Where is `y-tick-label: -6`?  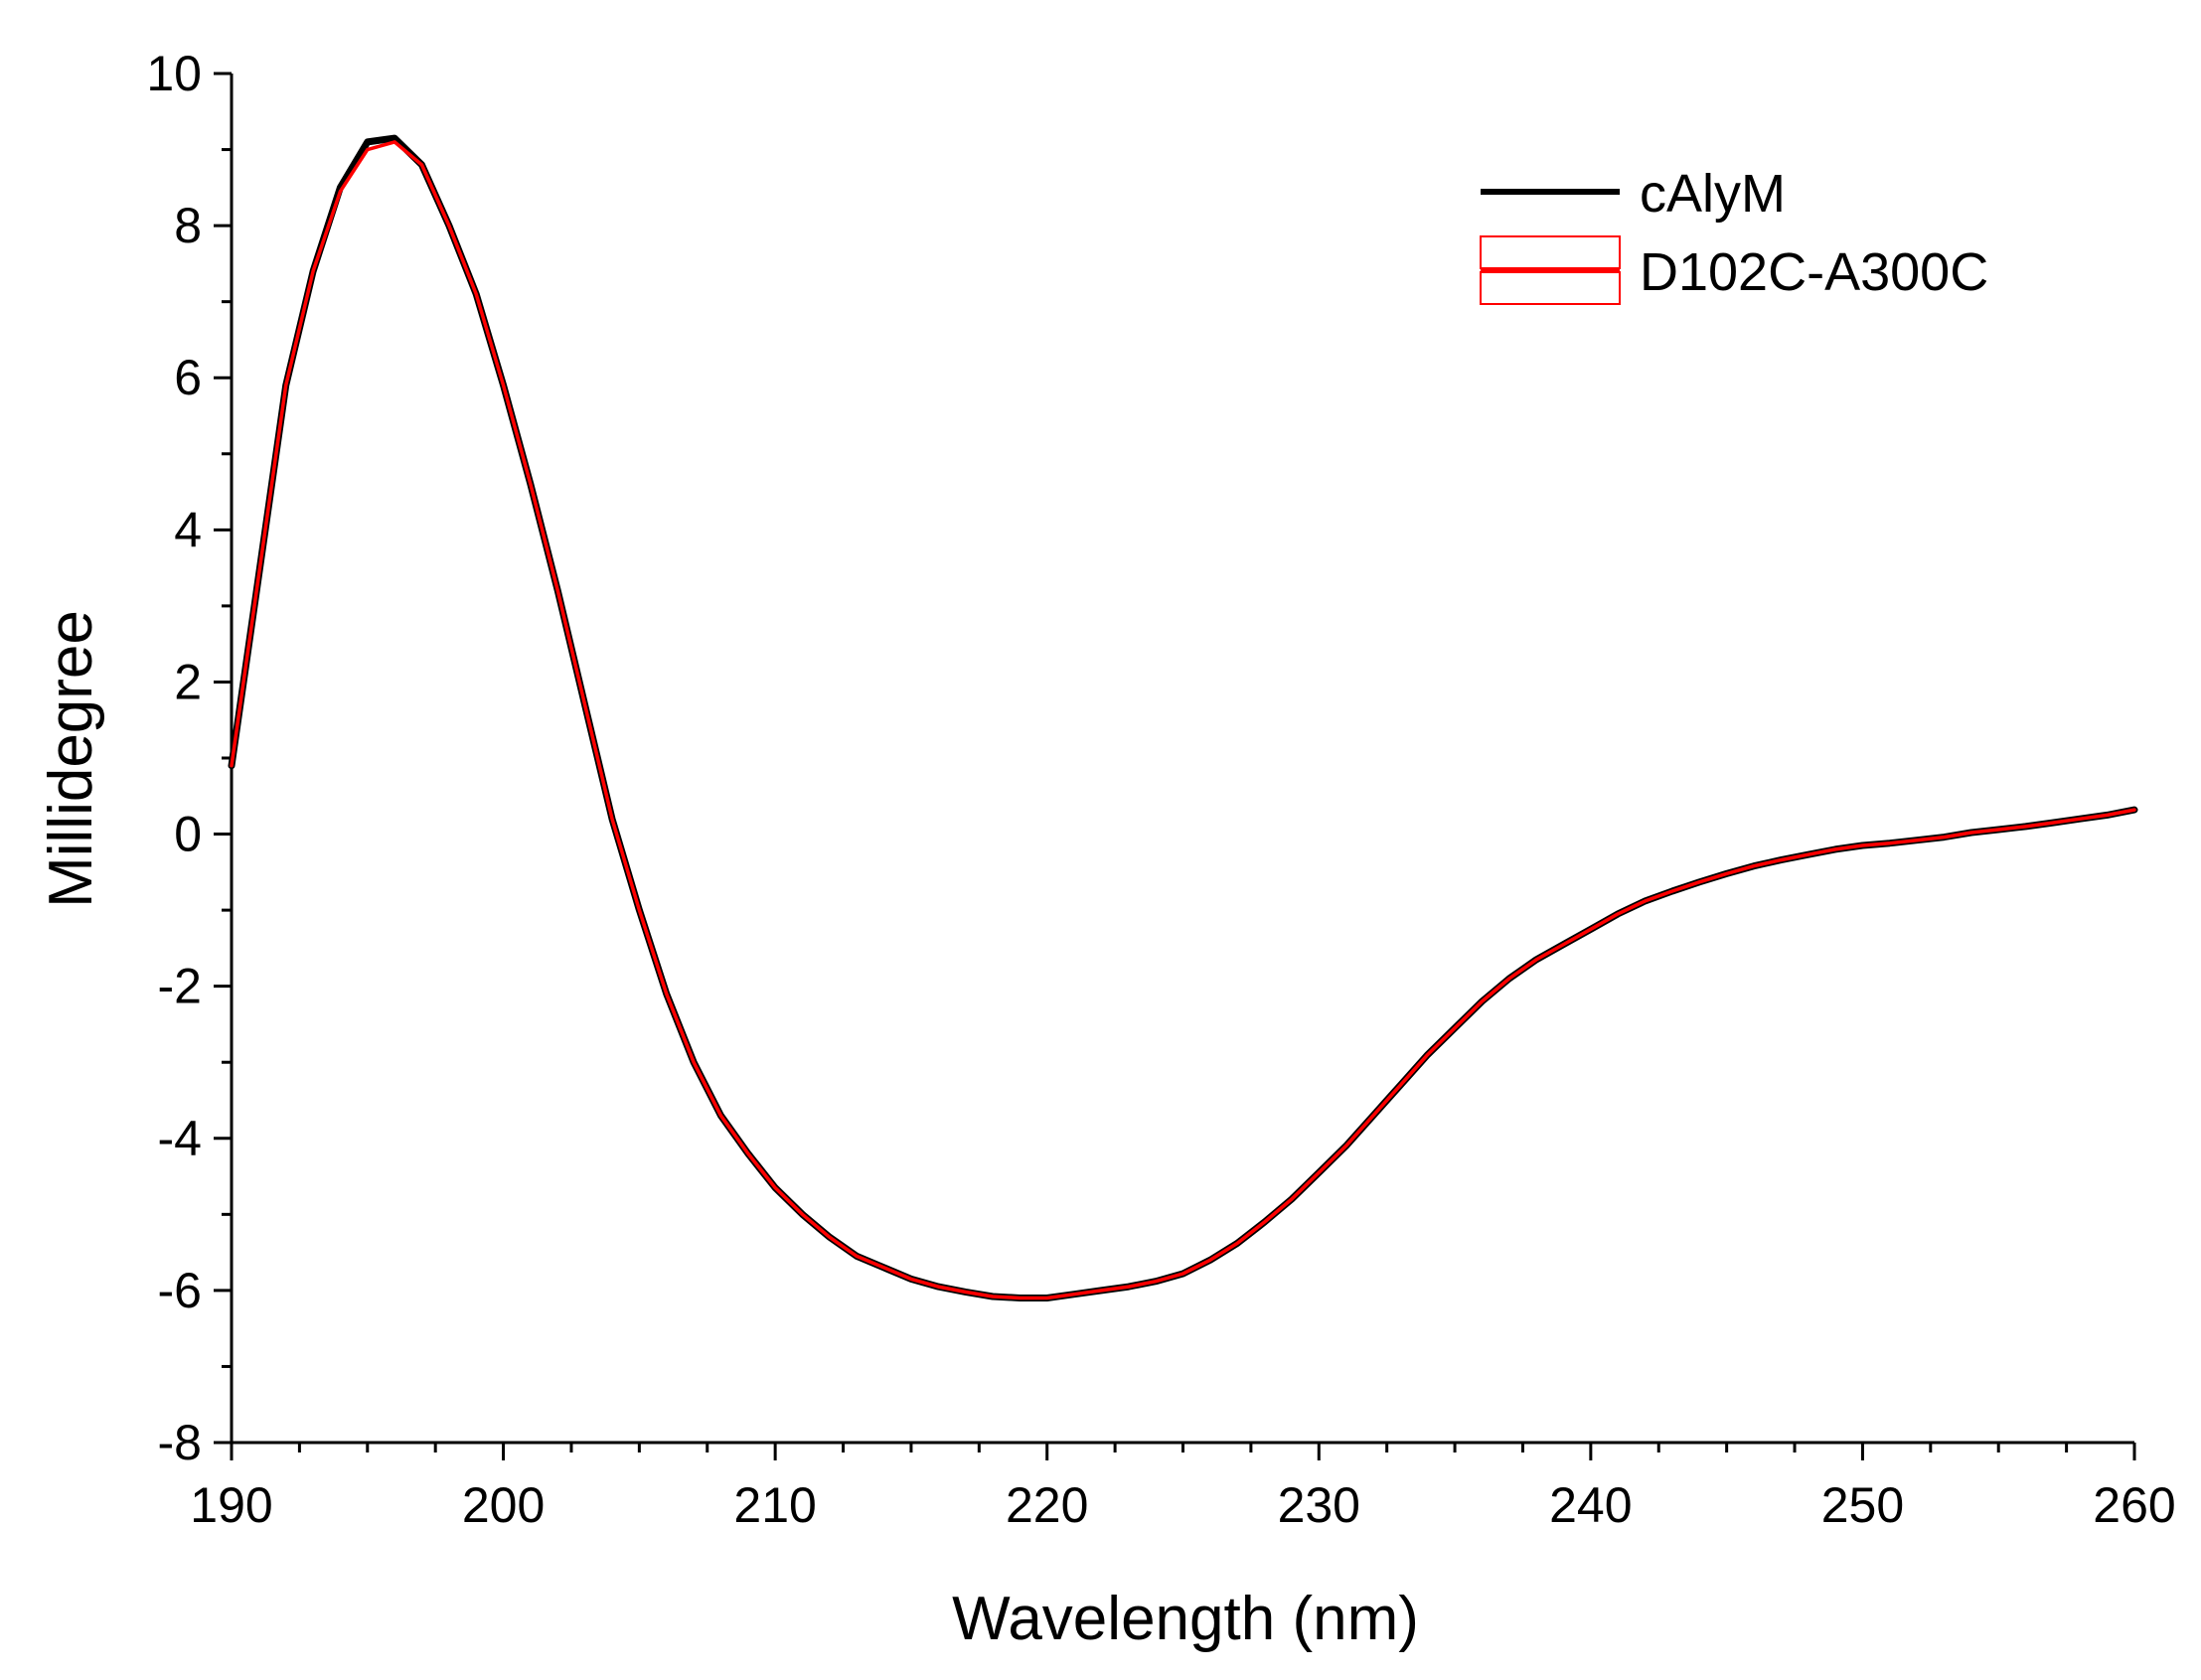 y-tick-label: -6 is located at coordinates (180, 1290).